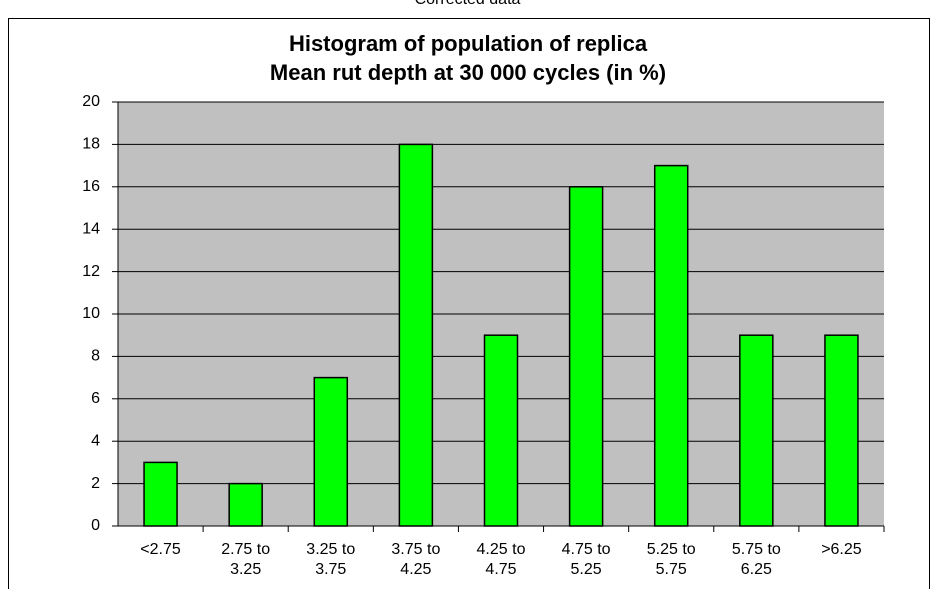 This screenshot has width=935, height=589. I want to click on x-tick-label: 5.25 to 5.75, so click(671, 559).